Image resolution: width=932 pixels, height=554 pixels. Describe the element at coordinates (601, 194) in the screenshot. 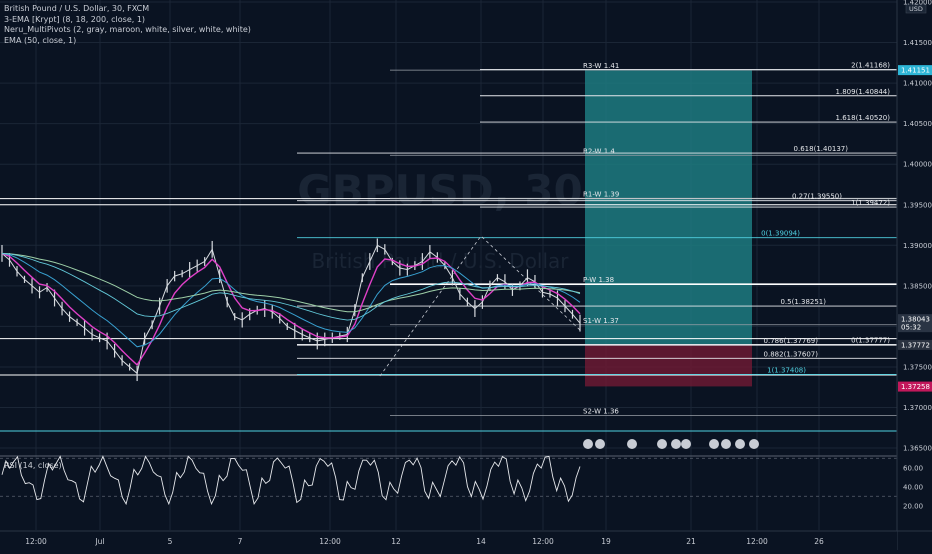

I see `pivot-label: R1-W 1.39` at that location.